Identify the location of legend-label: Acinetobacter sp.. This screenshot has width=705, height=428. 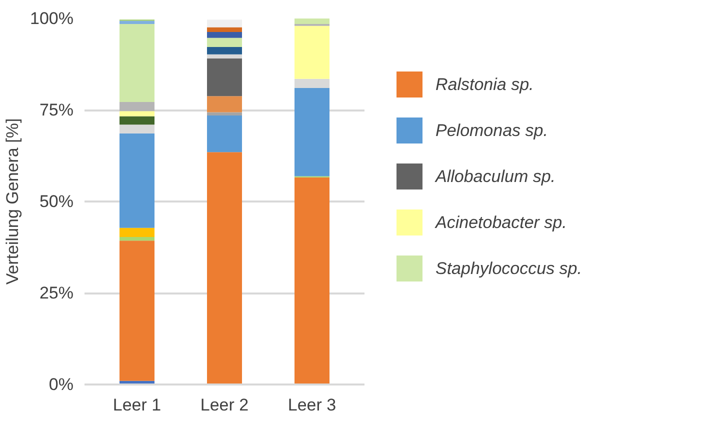
(500, 222).